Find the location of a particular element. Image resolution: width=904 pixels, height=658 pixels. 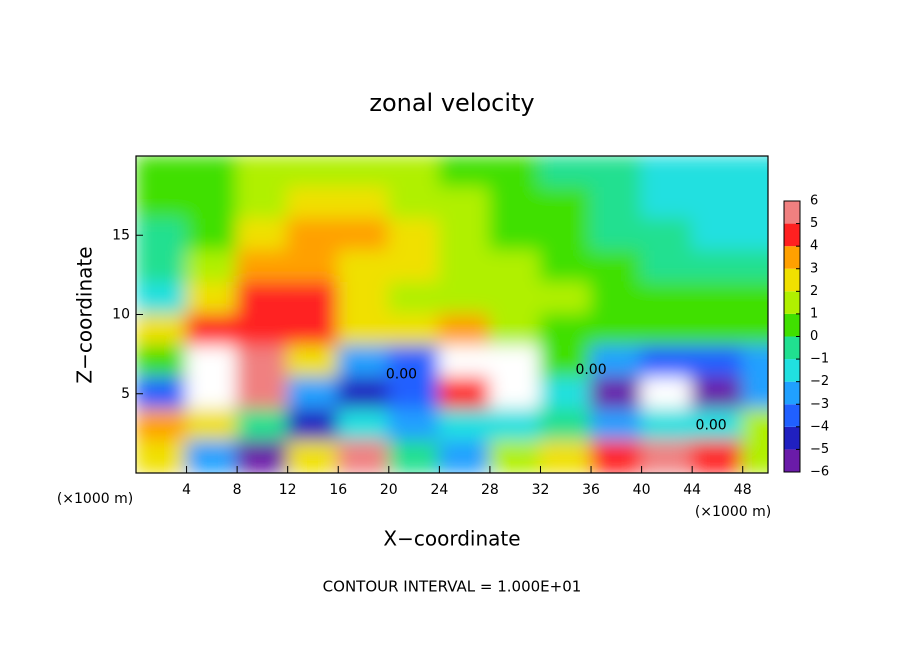

colorbar-label: −2 is located at coordinates (819, 381).